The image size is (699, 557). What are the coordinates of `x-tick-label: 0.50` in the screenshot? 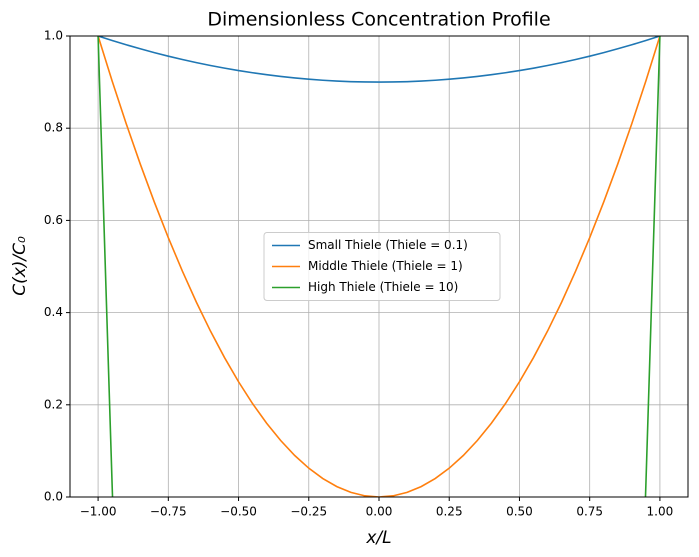 It's located at (519, 512).